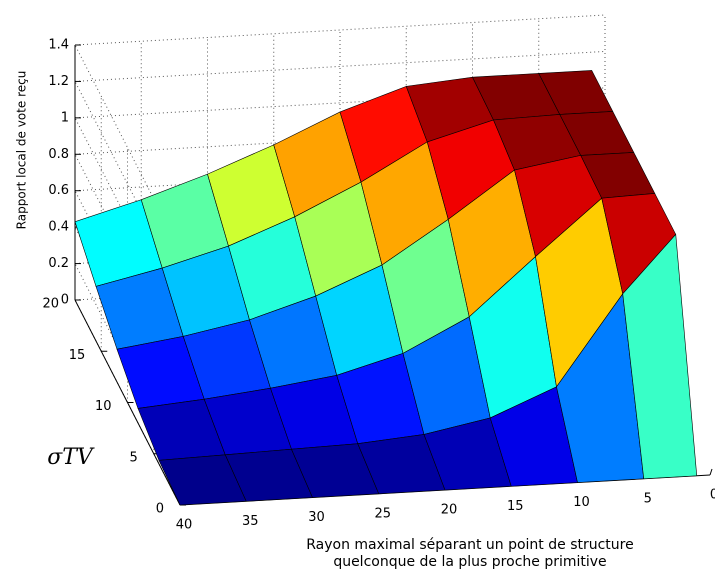 This screenshot has height=574, width=715. What do you see at coordinates (250, 521) in the screenshot?
I see `x-tick-label: 35` at bounding box center [250, 521].